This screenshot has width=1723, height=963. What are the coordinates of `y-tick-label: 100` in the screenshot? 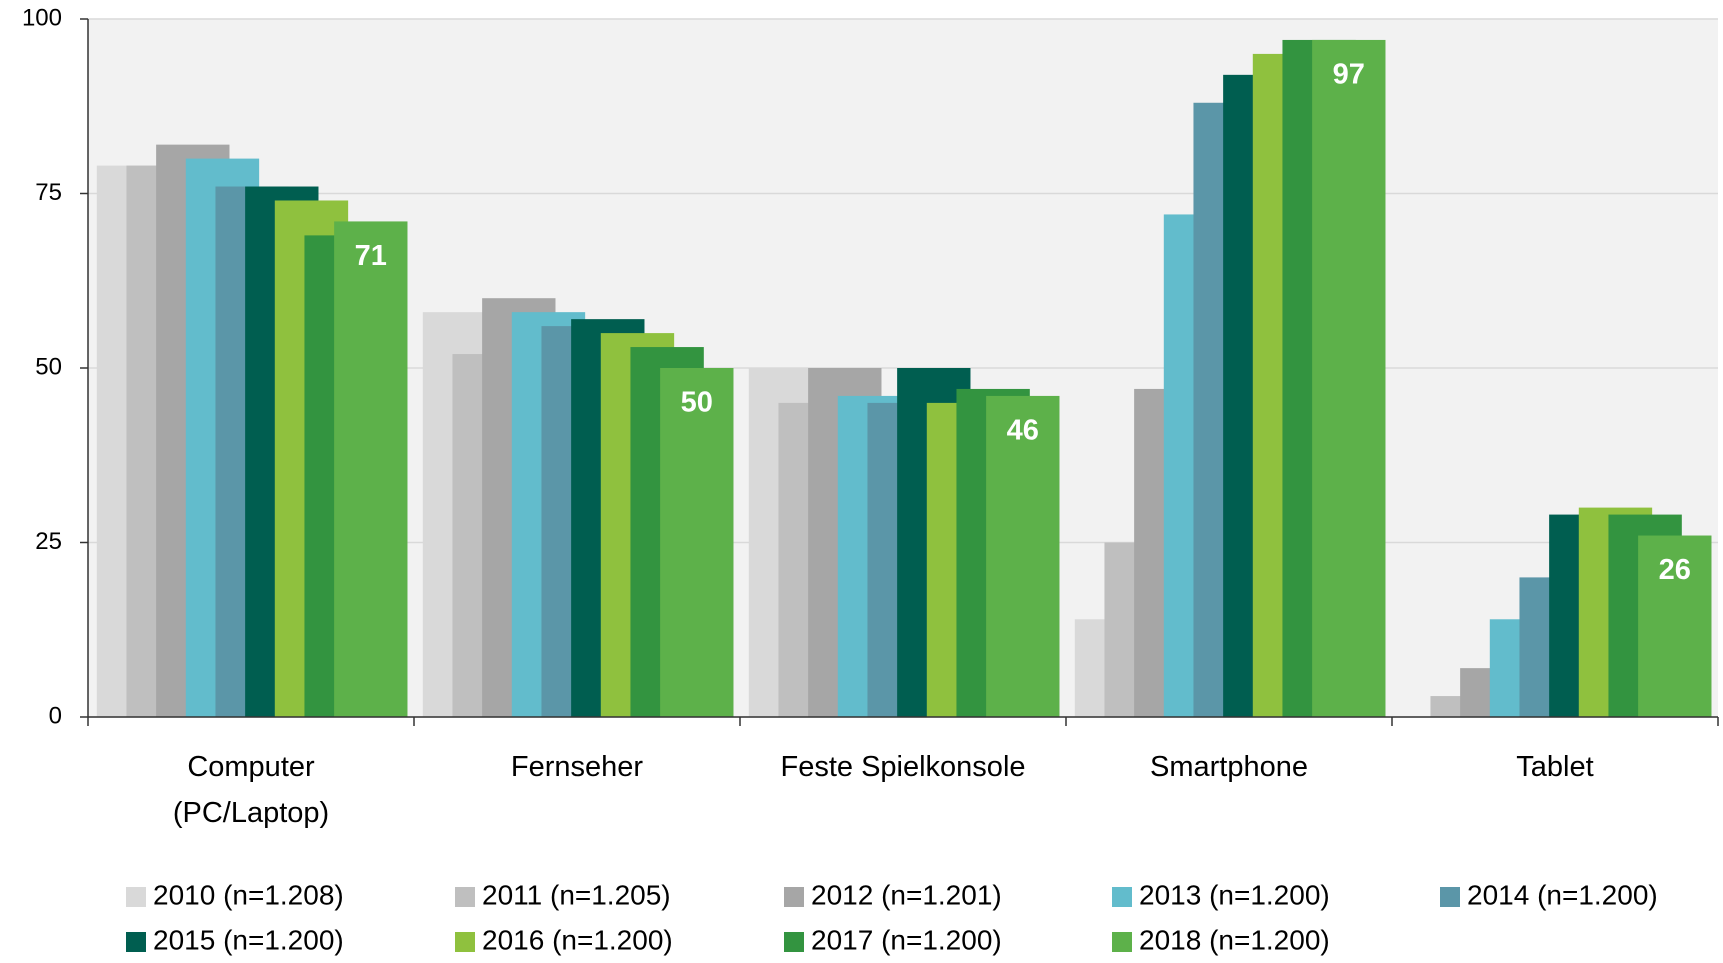 It's located at (42, 17).